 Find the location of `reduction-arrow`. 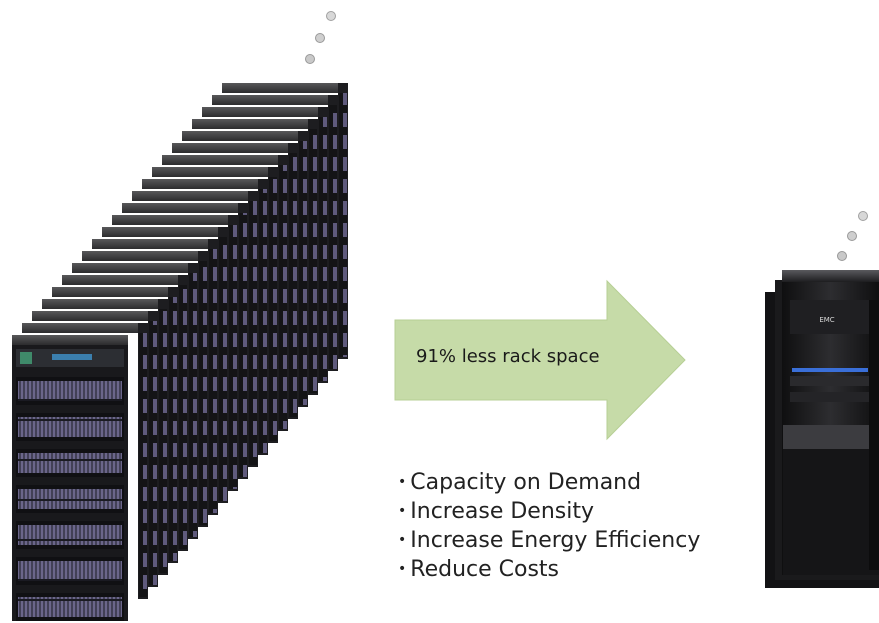

reduction-arrow is located at coordinates (540, 360).